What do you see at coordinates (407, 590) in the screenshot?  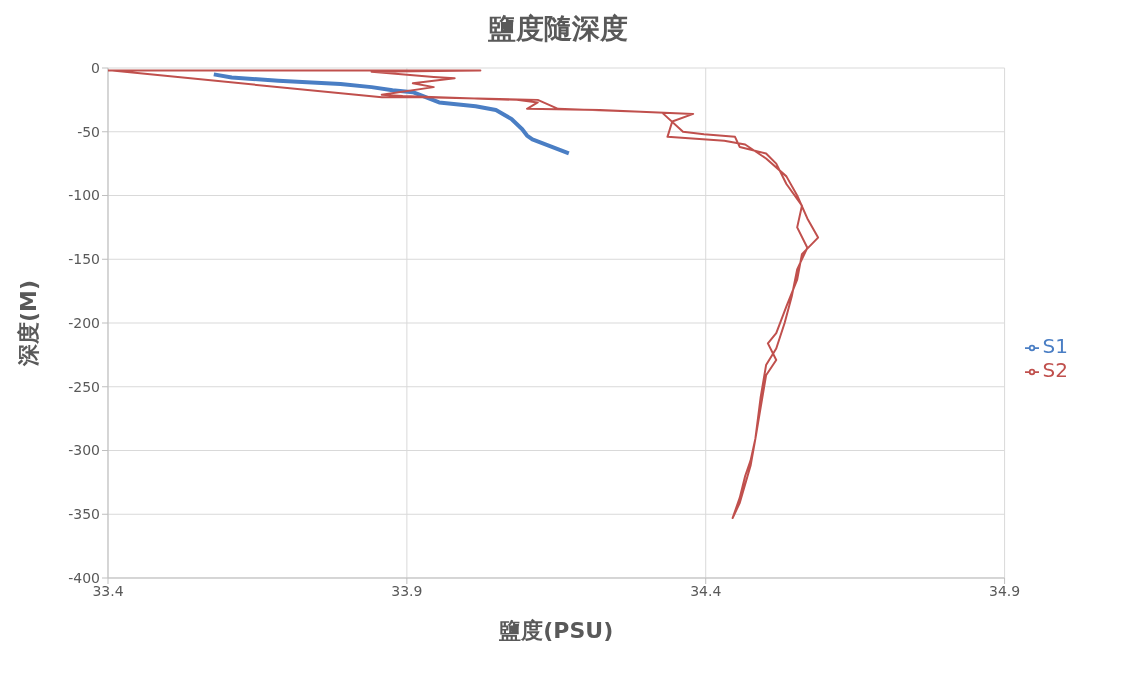 I see `x-tick-label: 33.9` at bounding box center [407, 590].